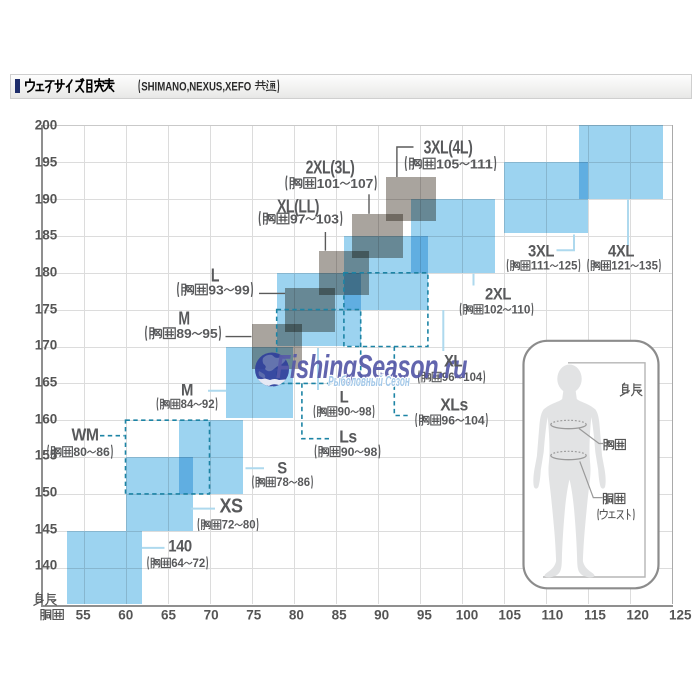 The image size is (700, 700). Describe the element at coordinates (183, 333) in the screenshot. I see `svg-text: 89` at that location.